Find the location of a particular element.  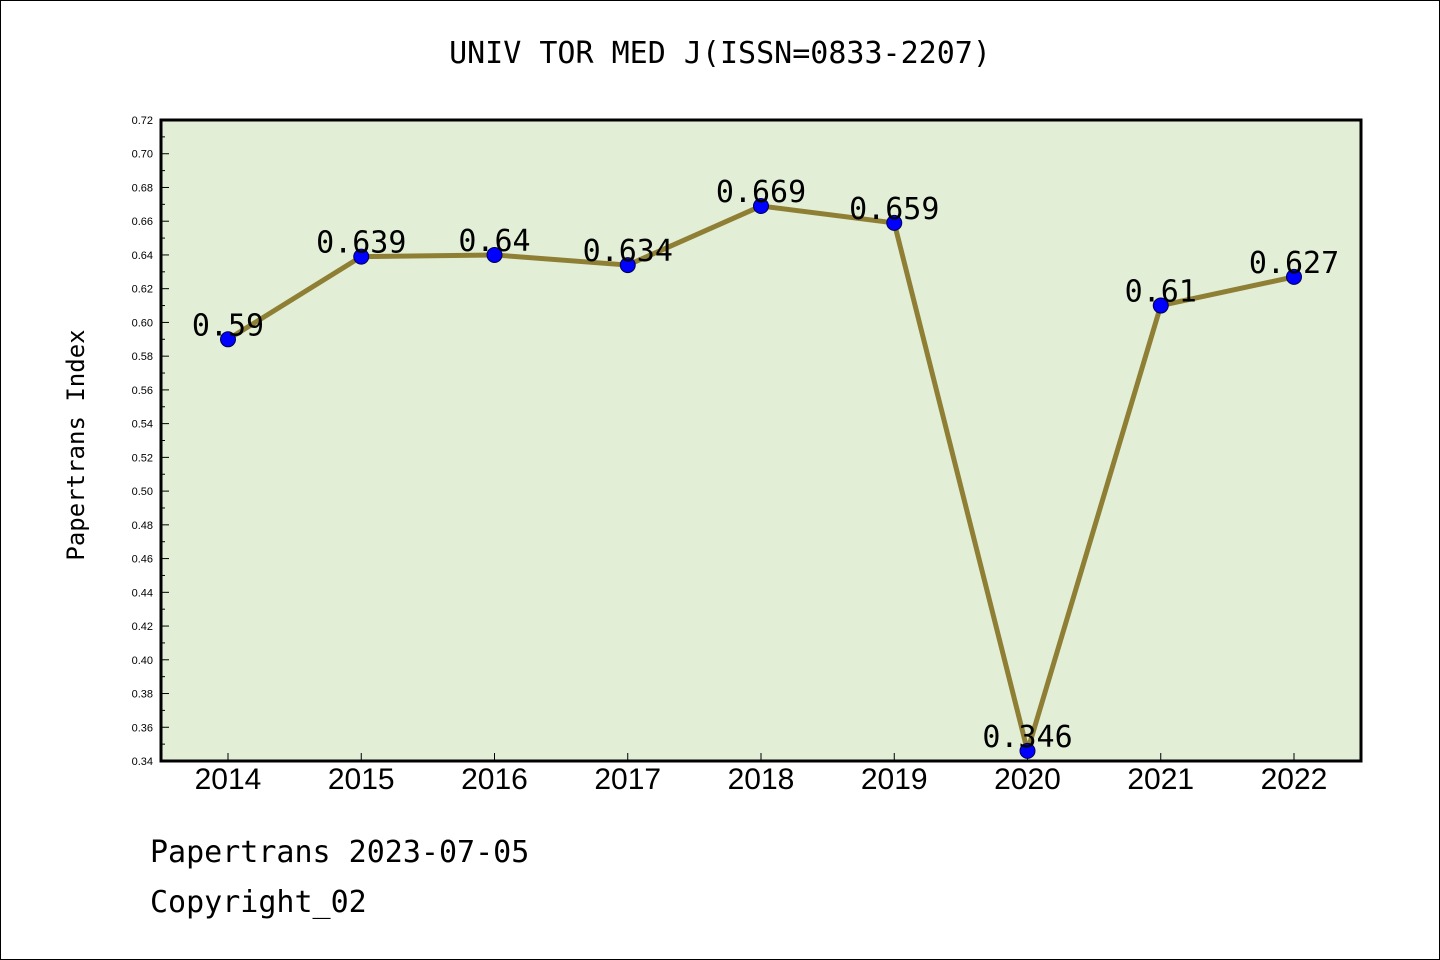

y-tick-label: 0.72 is located at coordinates (142, 121).